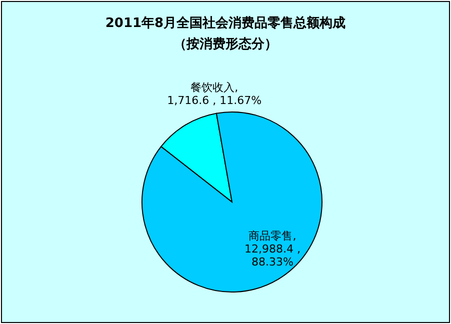  I want to click on slice-label: 商品零售, 12,988.4 , 88.33%, so click(272, 248).